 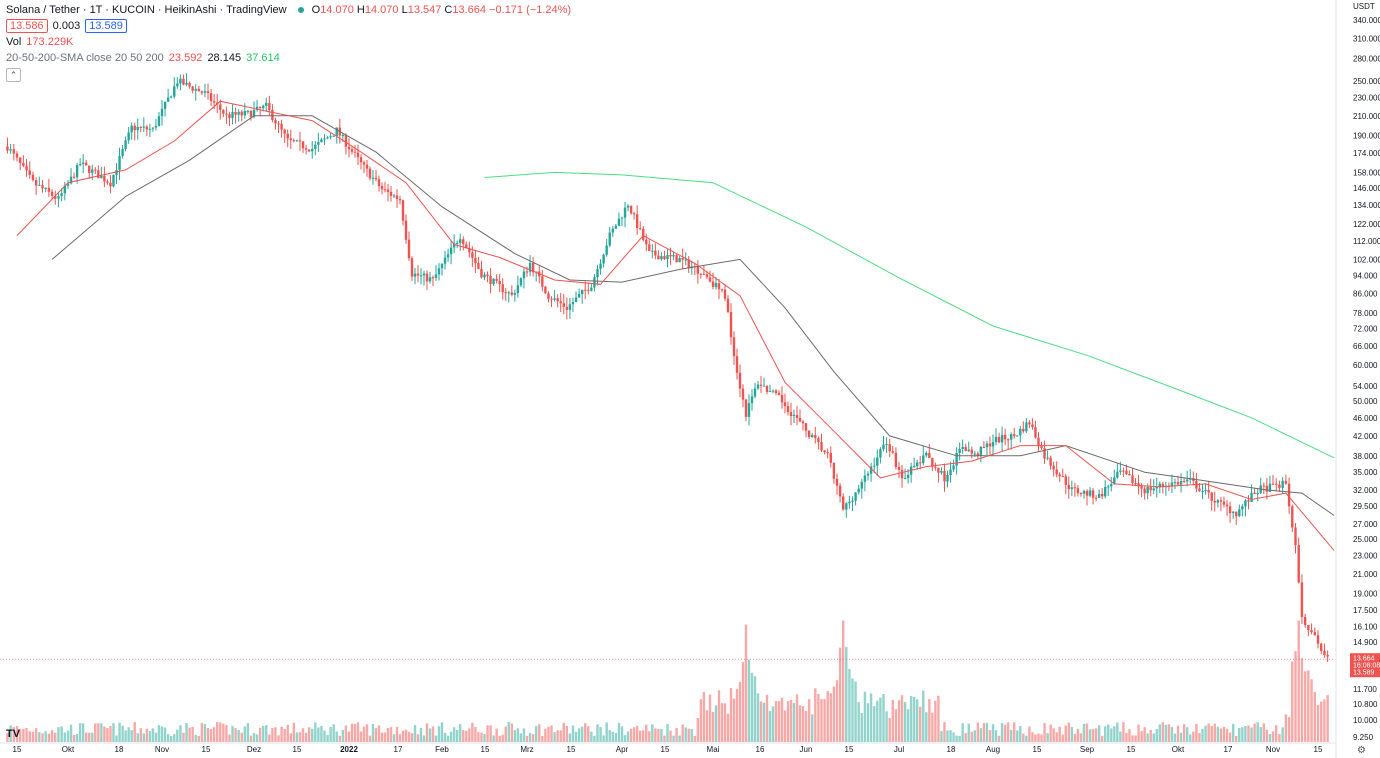 What do you see at coordinates (1365, 436) in the screenshot?
I see `price-axis-label: 42.000` at bounding box center [1365, 436].